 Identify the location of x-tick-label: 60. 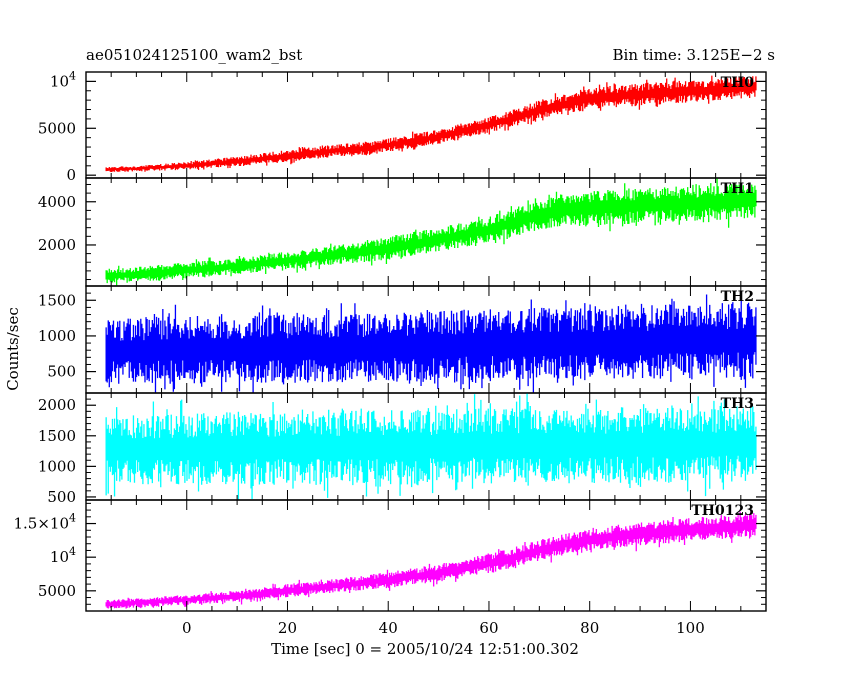
(488, 628).